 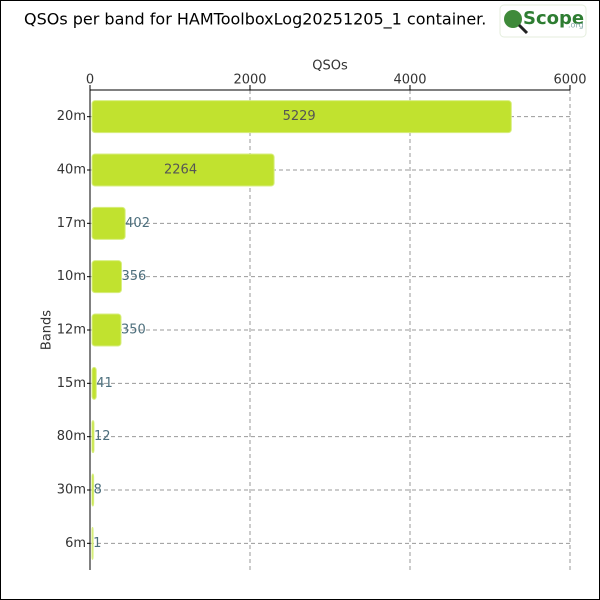 What do you see at coordinates (102, 436) in the screenshot?
I see `data-label: 12` at bounding box center [102, 436].